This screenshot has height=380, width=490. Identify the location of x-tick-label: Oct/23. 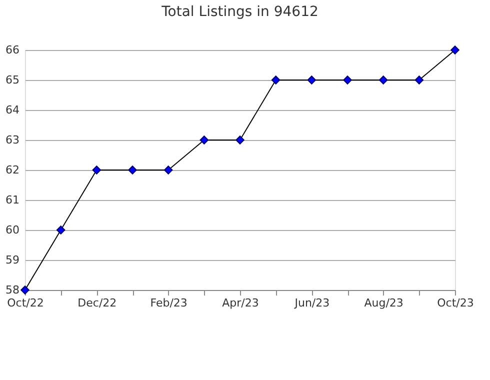
(455, 303).